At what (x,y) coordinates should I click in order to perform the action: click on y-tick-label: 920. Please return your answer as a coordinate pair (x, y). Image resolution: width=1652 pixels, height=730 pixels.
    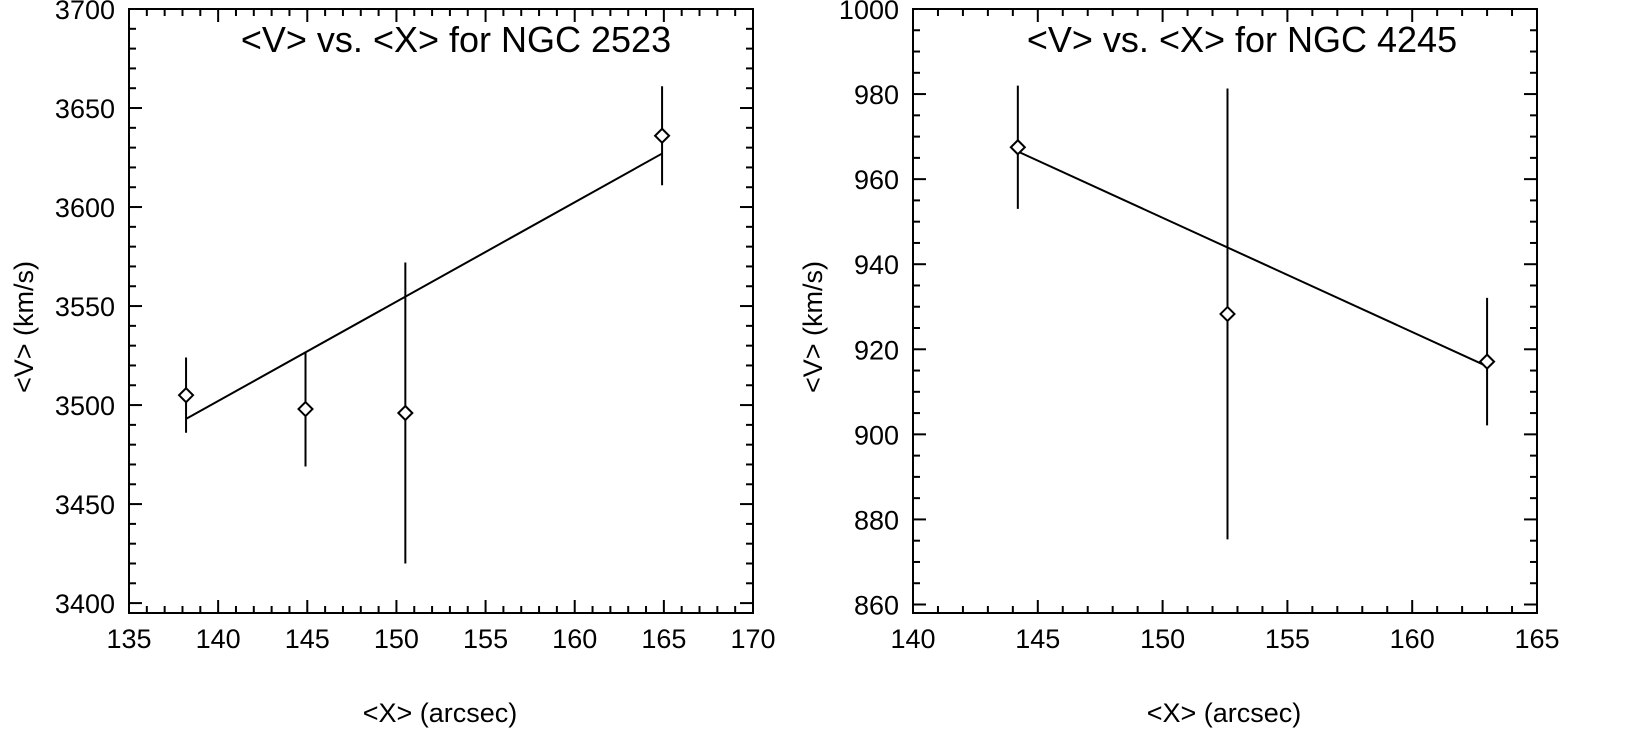
    Looking at the image, I should click on (876, 350).